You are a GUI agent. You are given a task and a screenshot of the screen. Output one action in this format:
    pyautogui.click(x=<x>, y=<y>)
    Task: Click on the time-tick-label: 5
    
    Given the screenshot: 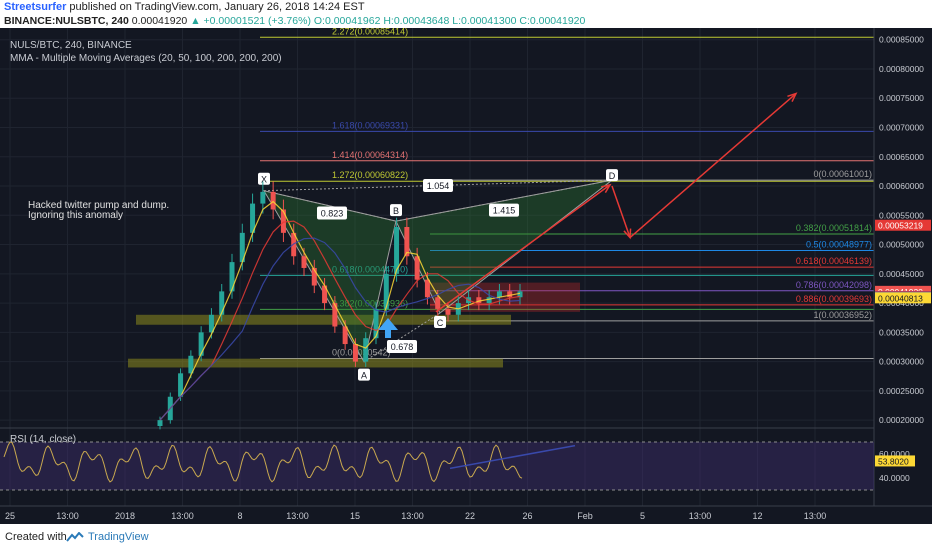 What is the action you would take?
    pyautogui.click(x=642, y=516)
    